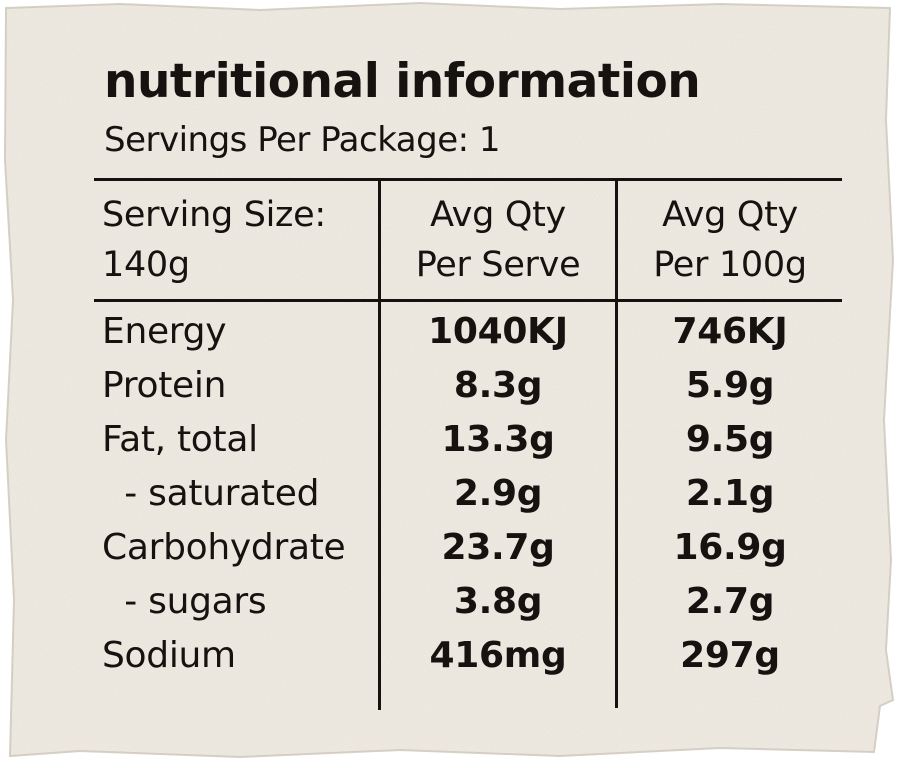  What do you see at coordinates (730, 494) in the screenshot?
I see `per-100g-value: 2.1g` at bounding box center [730, 494].